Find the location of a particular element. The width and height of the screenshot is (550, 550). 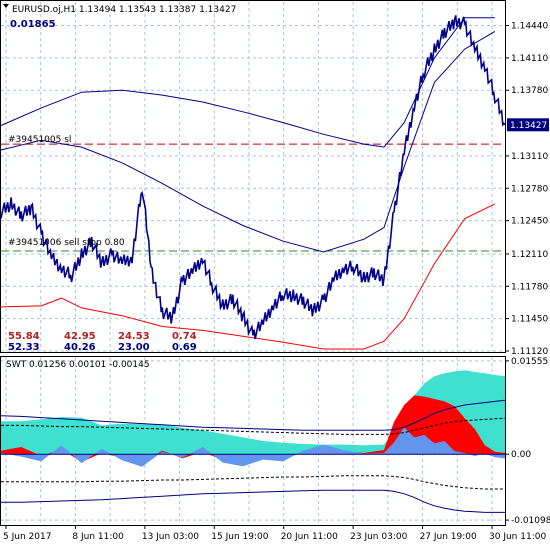

spread-value: 0.01865 is located at coordinates (33, 24).